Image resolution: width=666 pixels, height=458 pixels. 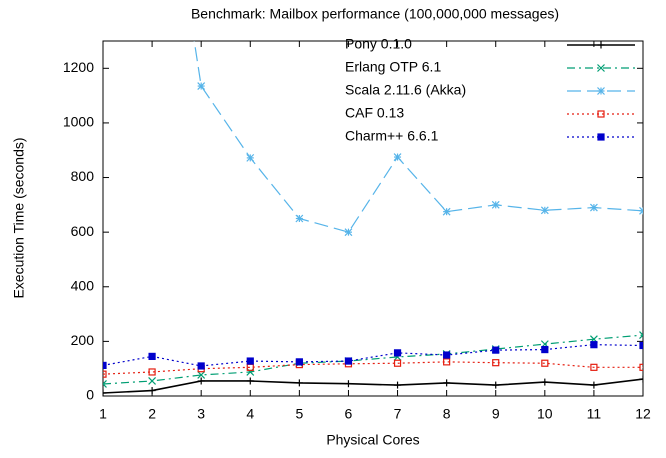 I want to click on x-tick-label: 8, so click(x=447, y=414).